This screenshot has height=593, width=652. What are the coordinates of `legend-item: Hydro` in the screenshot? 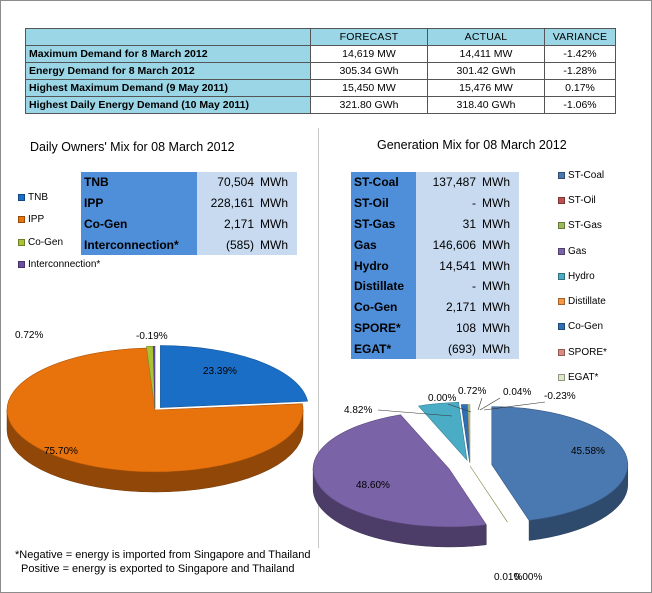 It's located at (576, 276).